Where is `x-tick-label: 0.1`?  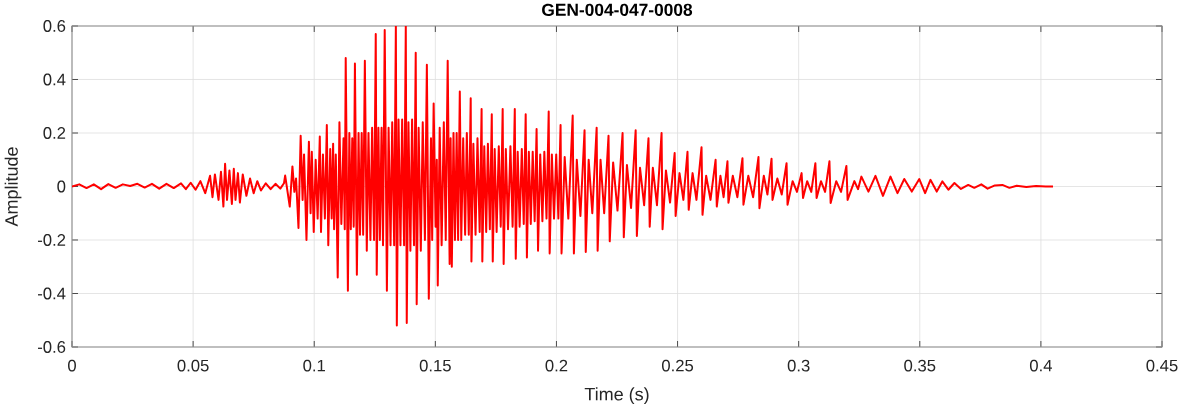
x-tick-label: 0.1 is located at coordinates (314, 365).